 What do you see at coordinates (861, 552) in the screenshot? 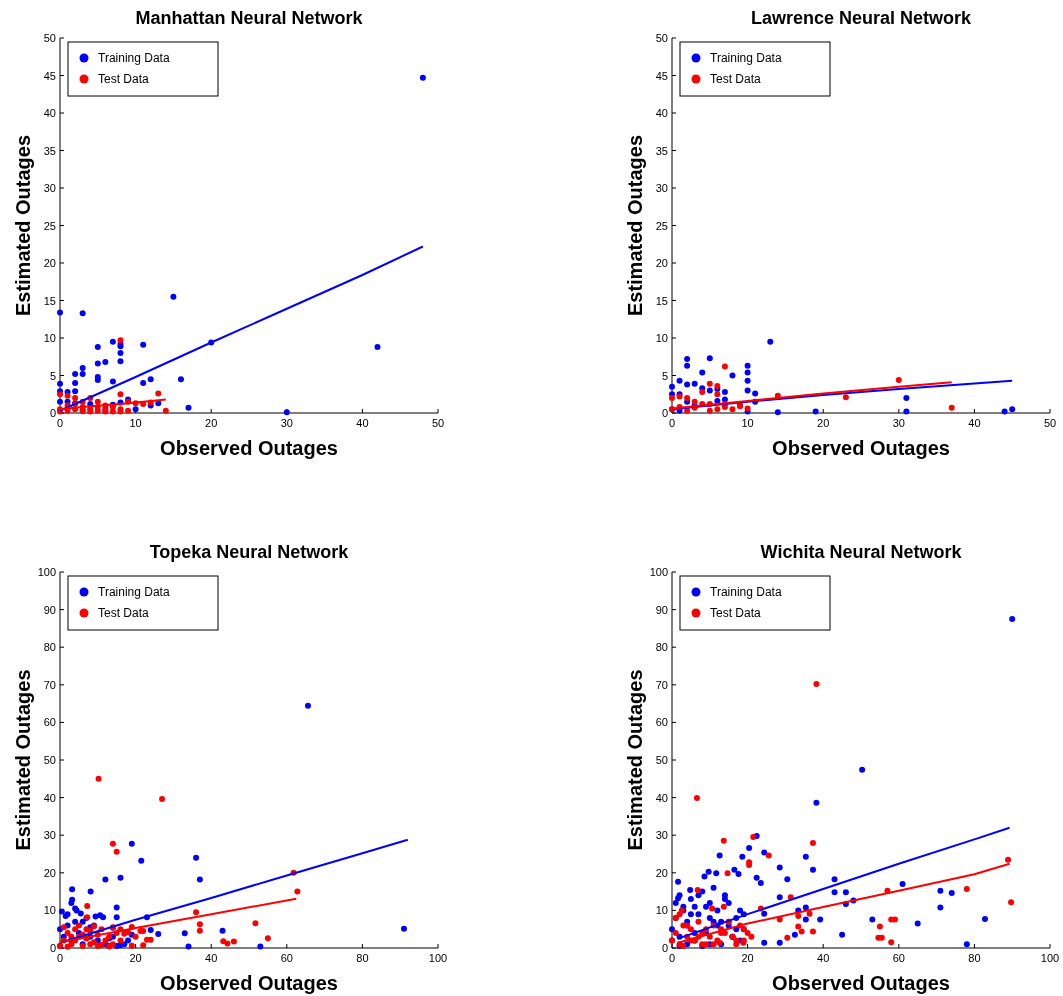
I see `chart-title: Wichita Neural Network` at bounding box center [861, 552].